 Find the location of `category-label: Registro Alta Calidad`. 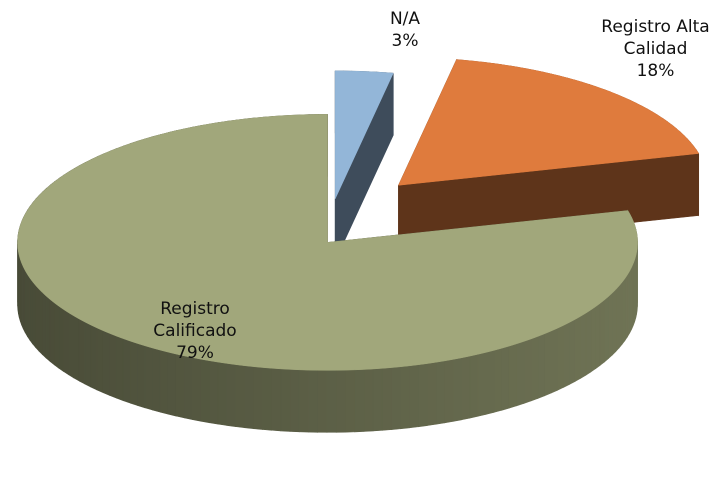

category-label: Registro Alta Calidad is located at coordinates (655, 38).